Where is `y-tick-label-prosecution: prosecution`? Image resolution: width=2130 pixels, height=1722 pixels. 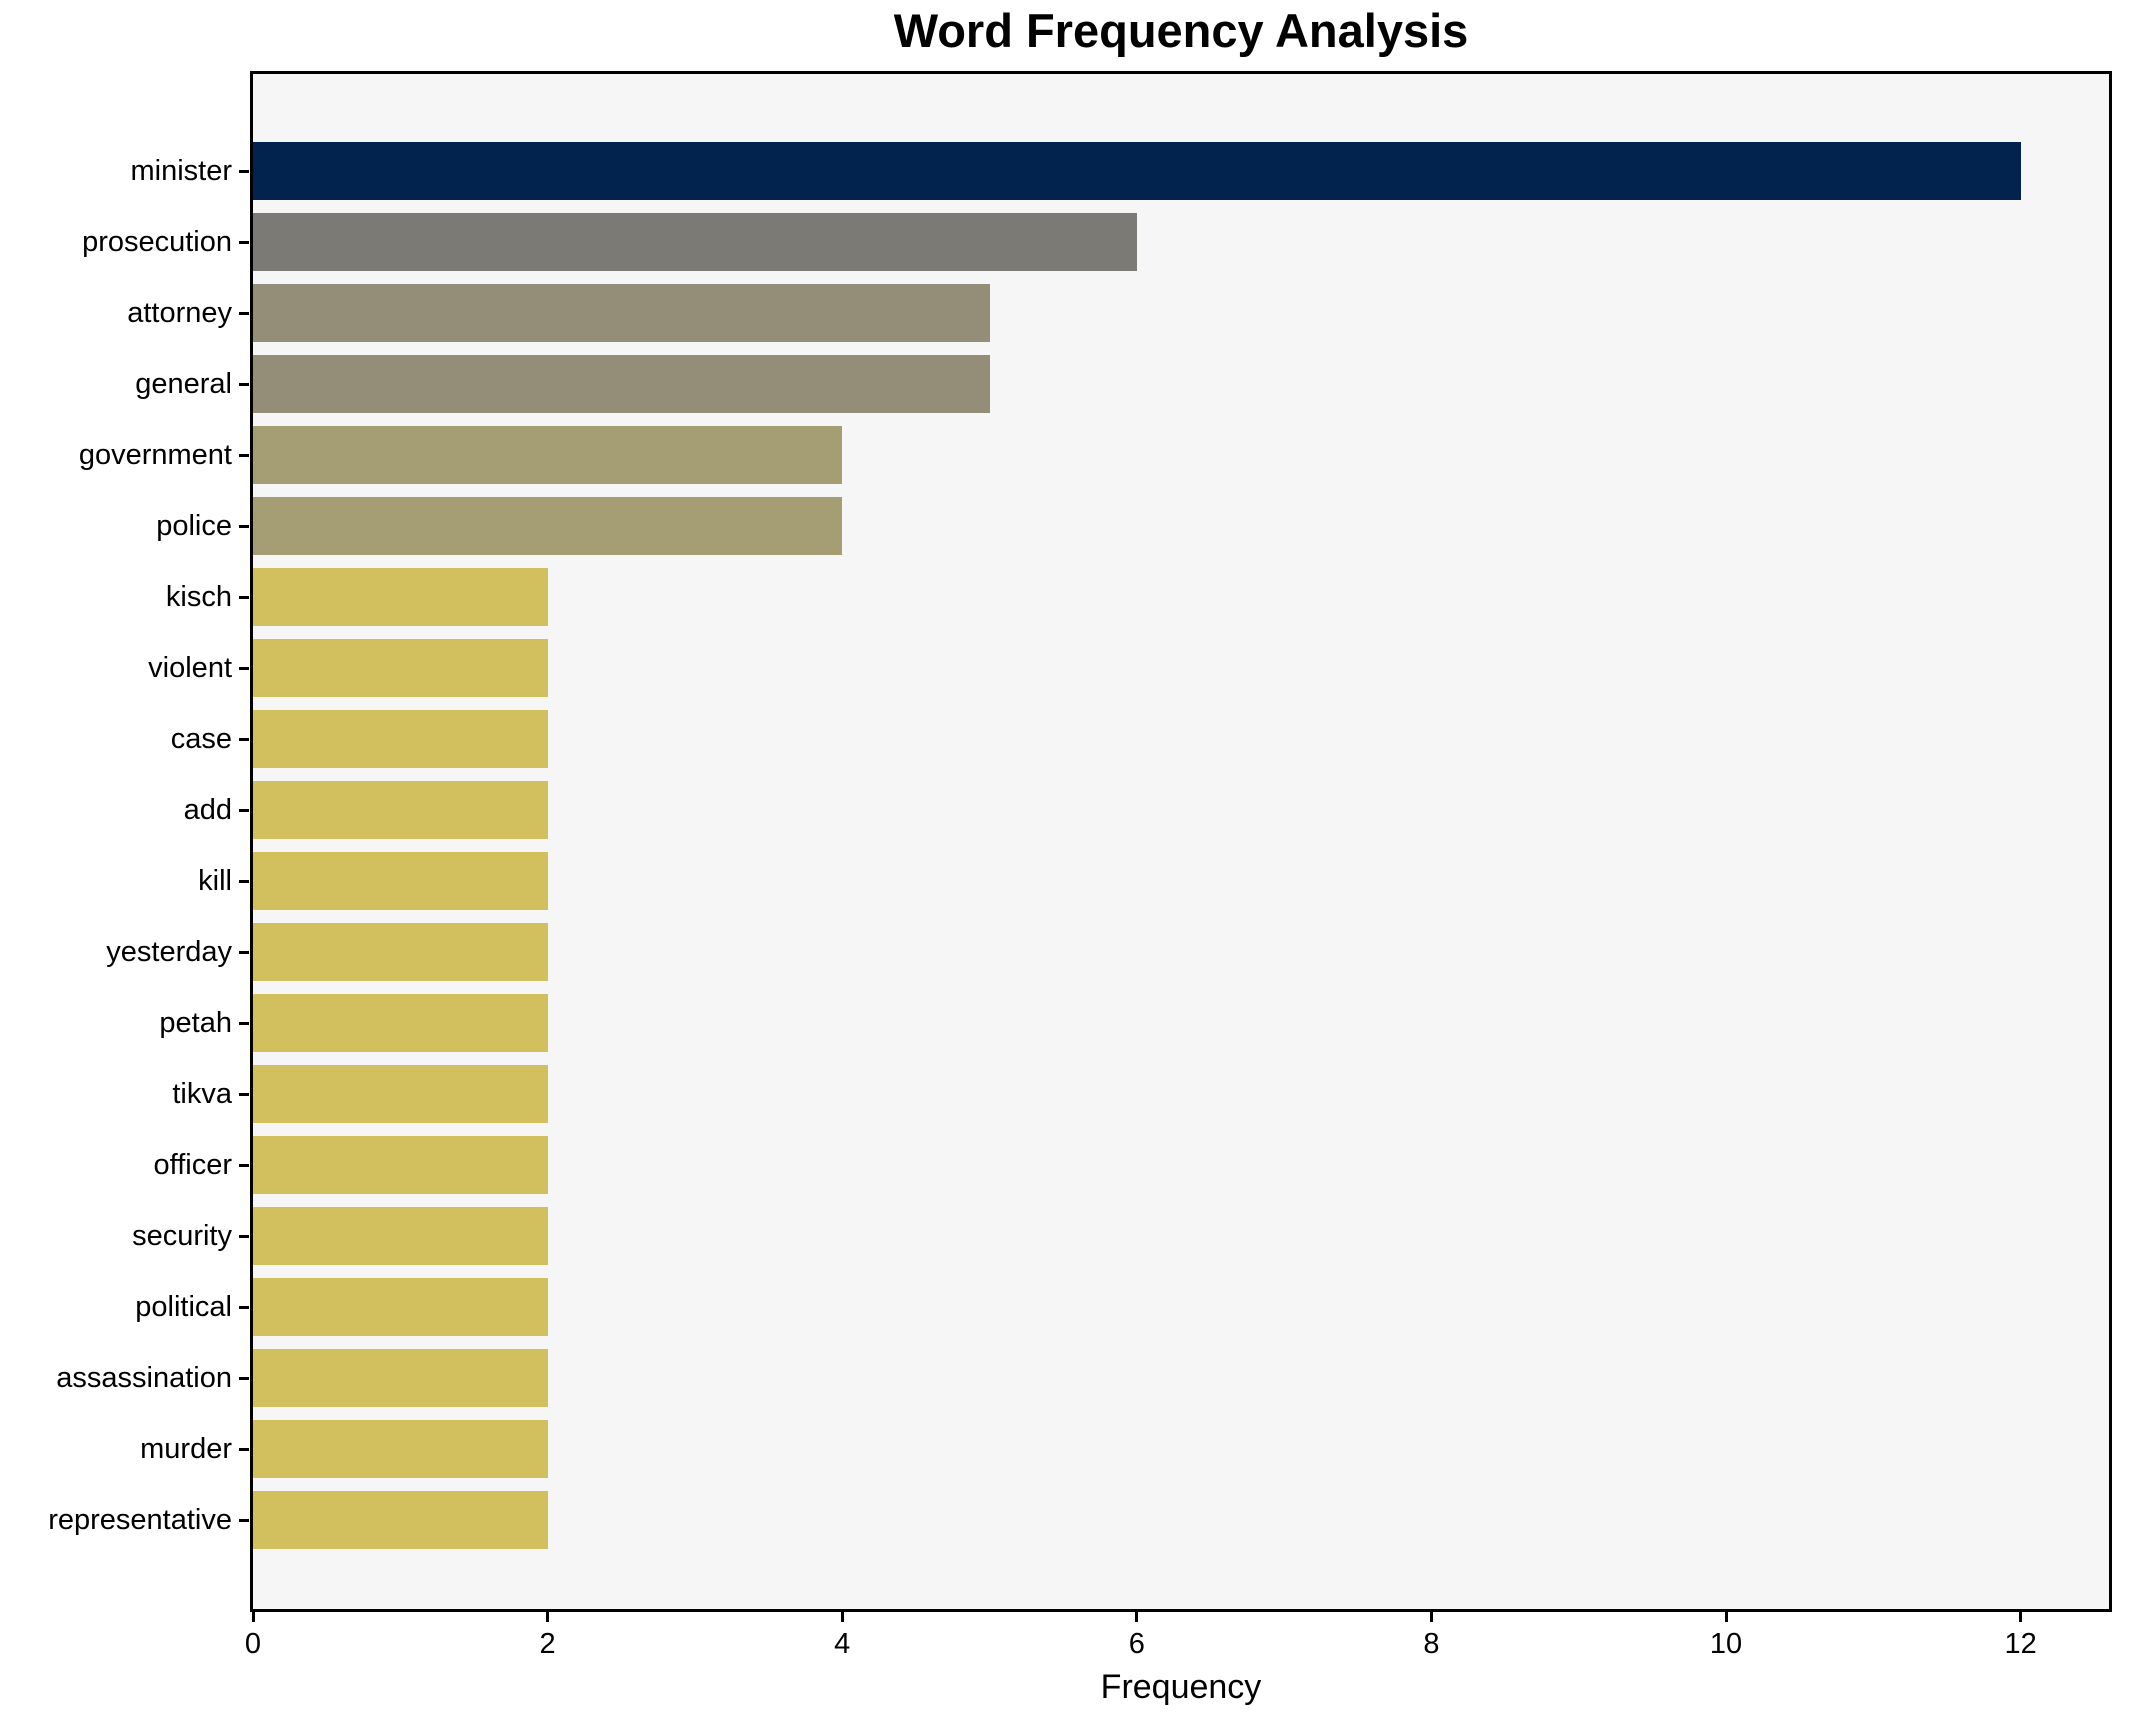
y-tick-label-prosecution: prosecution is located at coordinates (157, 242).